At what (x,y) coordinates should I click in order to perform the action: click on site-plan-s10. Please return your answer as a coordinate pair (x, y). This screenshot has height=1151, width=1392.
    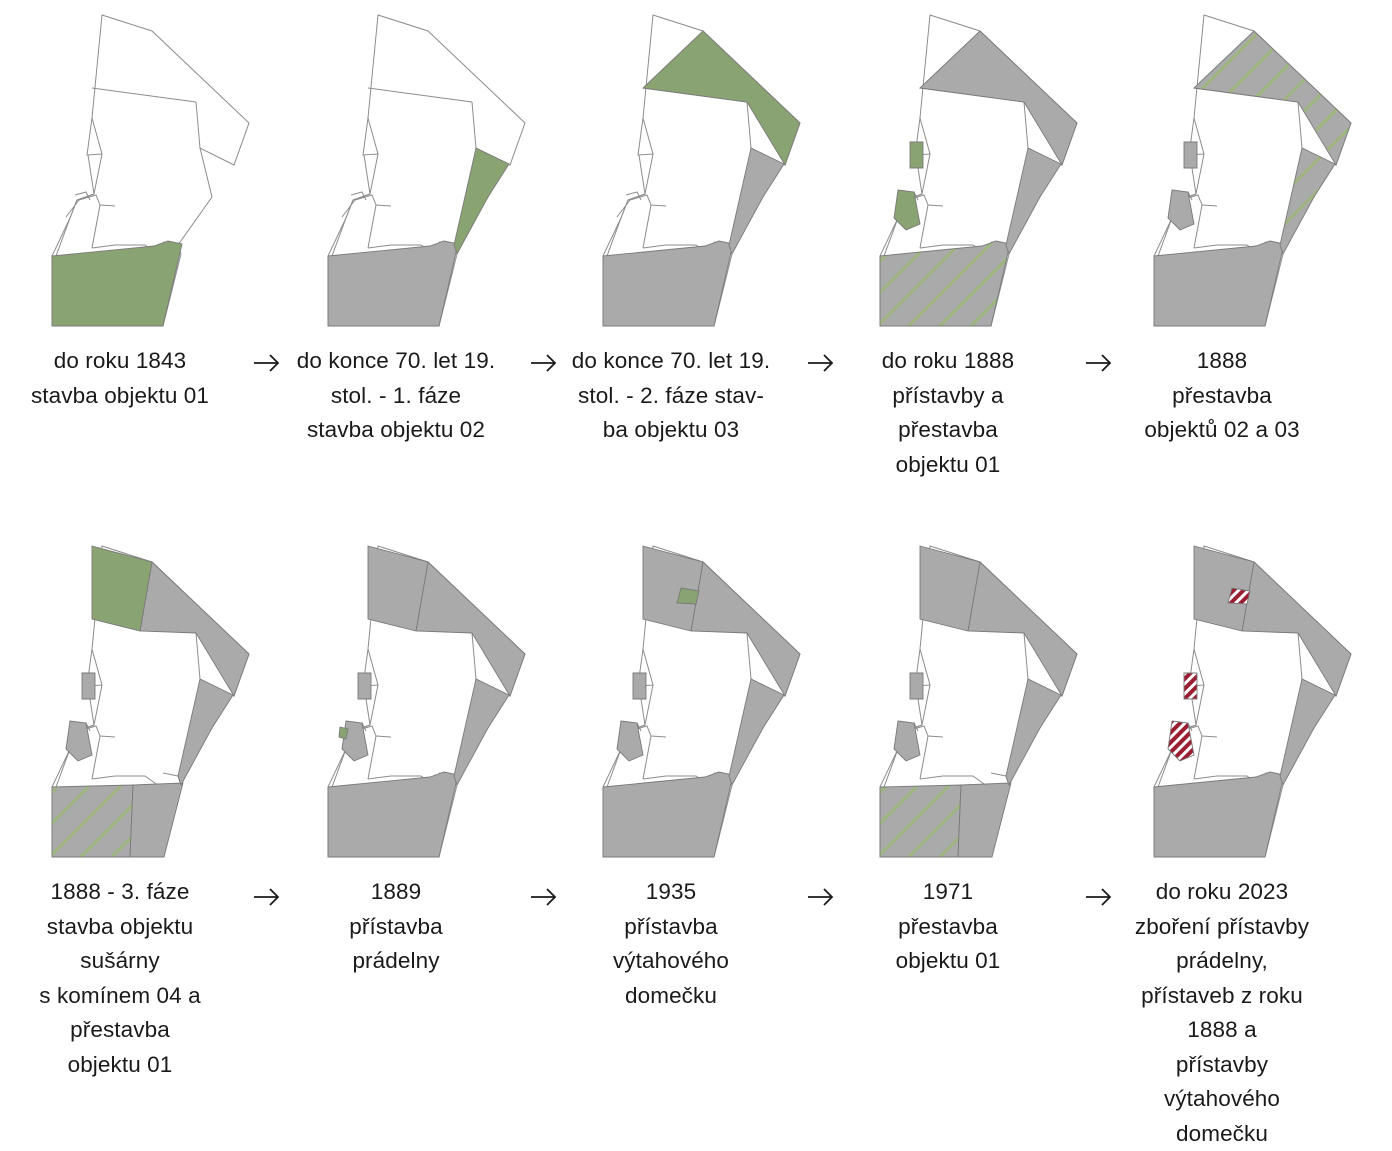
    Looking at the image, I should click on (1252, 701).